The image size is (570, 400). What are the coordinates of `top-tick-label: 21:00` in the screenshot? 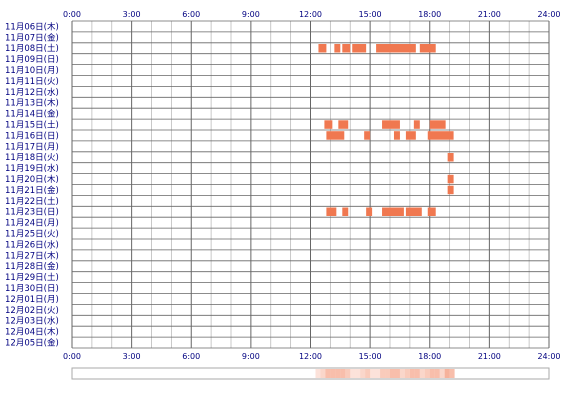 It's located at (489, 14).